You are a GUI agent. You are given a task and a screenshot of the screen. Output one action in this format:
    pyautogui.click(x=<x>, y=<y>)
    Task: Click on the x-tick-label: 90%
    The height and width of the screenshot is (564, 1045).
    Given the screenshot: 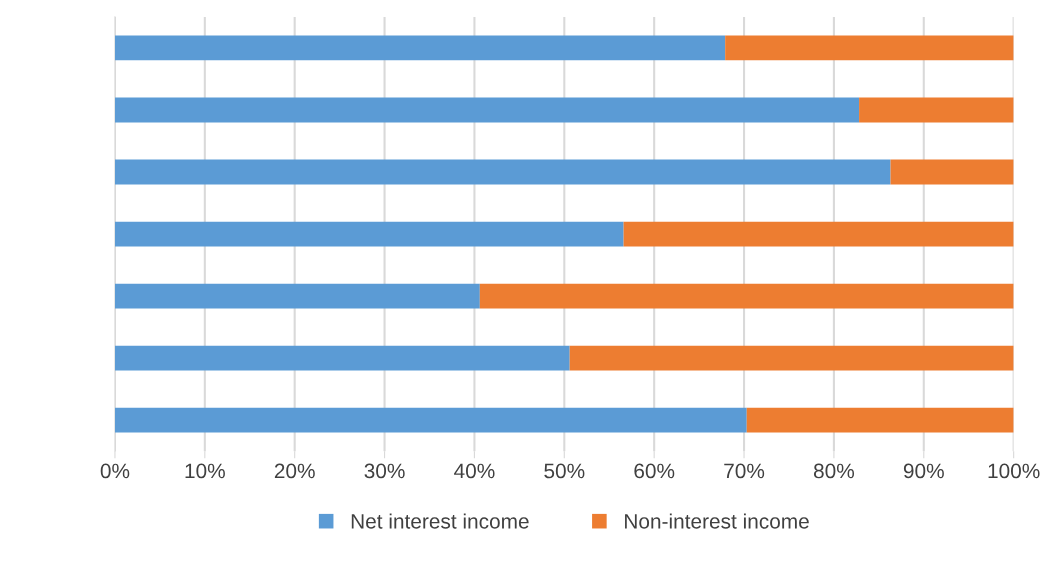 What is the action you would take?
    pyautogui.click(x=923, y=471)
    